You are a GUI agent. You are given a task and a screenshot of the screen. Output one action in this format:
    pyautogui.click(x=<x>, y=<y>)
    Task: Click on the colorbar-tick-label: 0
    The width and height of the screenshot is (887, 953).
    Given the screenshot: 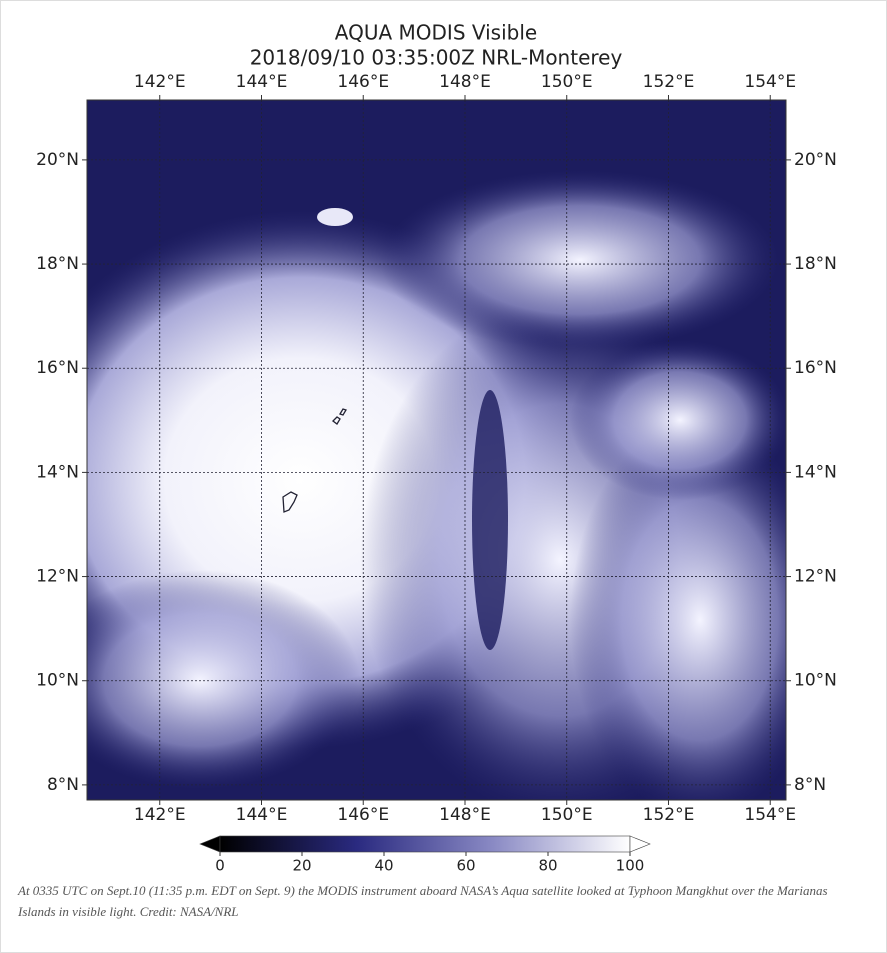 What is the action you would take?
    pyautogui.click(x=220, y=866)
    